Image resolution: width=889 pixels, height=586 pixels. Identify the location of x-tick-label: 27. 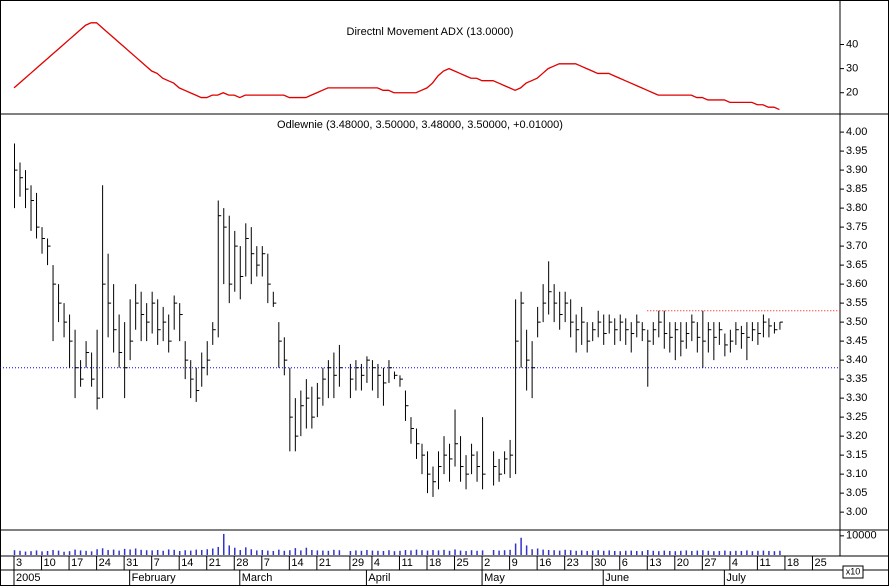
(710, 563).